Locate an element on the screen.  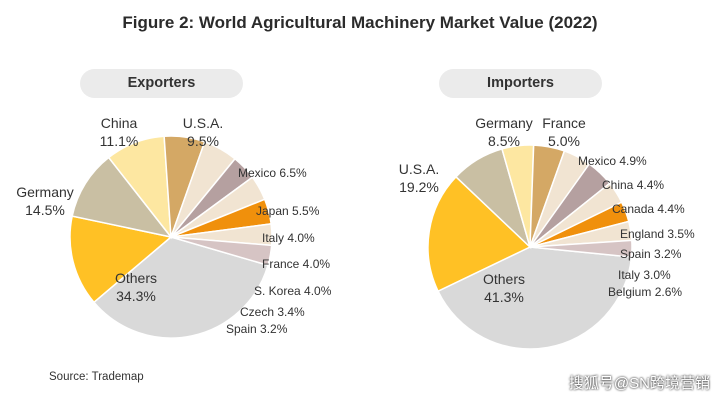
exporters-slice-china is located at coordinates (122, 197).